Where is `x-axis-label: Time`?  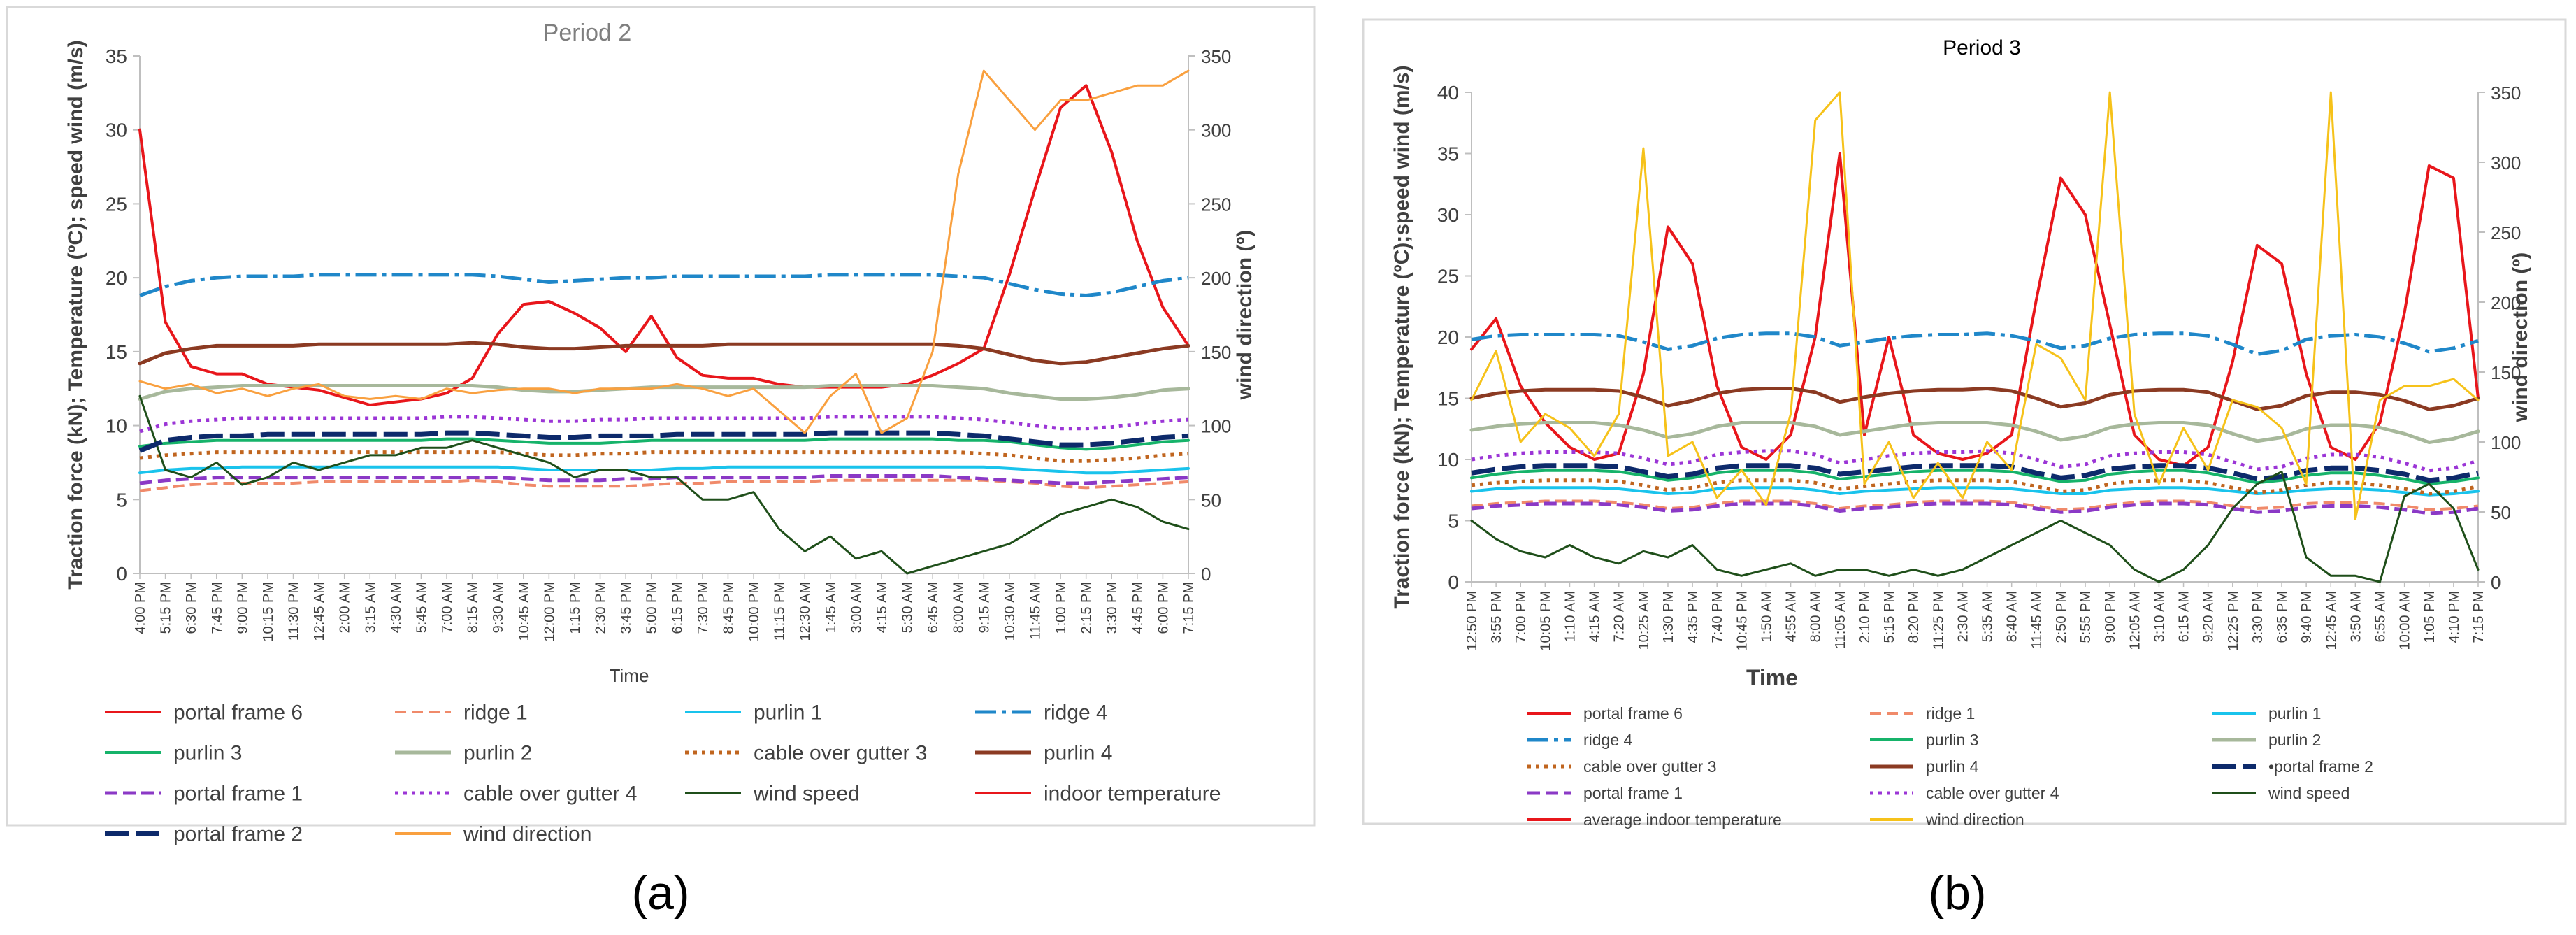
x-axis-label: Time is located at coordinates (629, 675).